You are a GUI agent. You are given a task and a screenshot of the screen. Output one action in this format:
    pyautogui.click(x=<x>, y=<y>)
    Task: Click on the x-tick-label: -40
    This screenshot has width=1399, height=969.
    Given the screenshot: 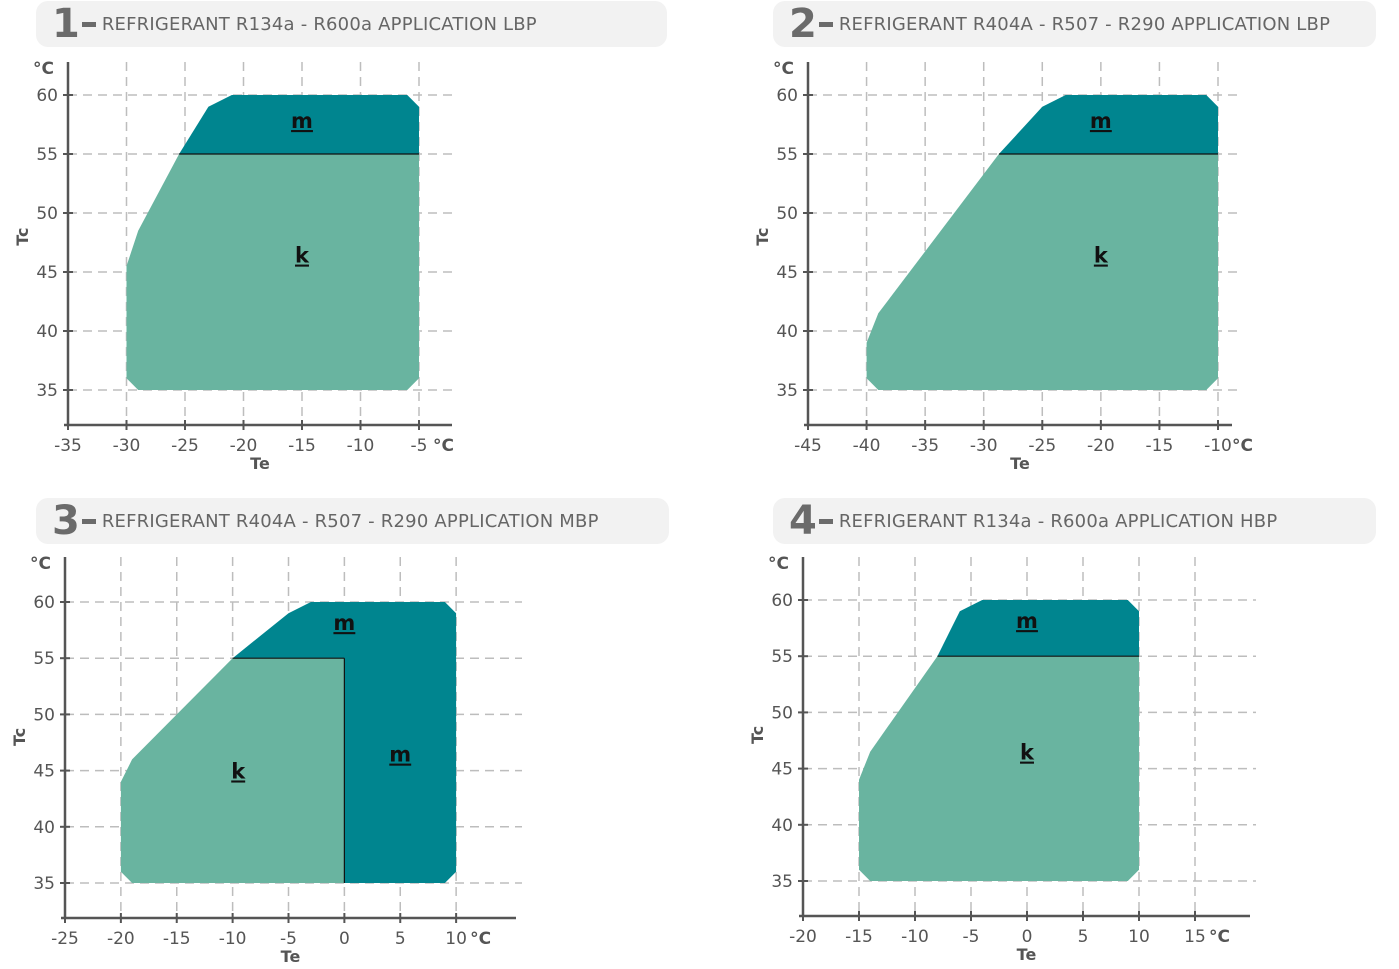 What is the action you would take?
    pyautogui.click(x=867, y=446)
    